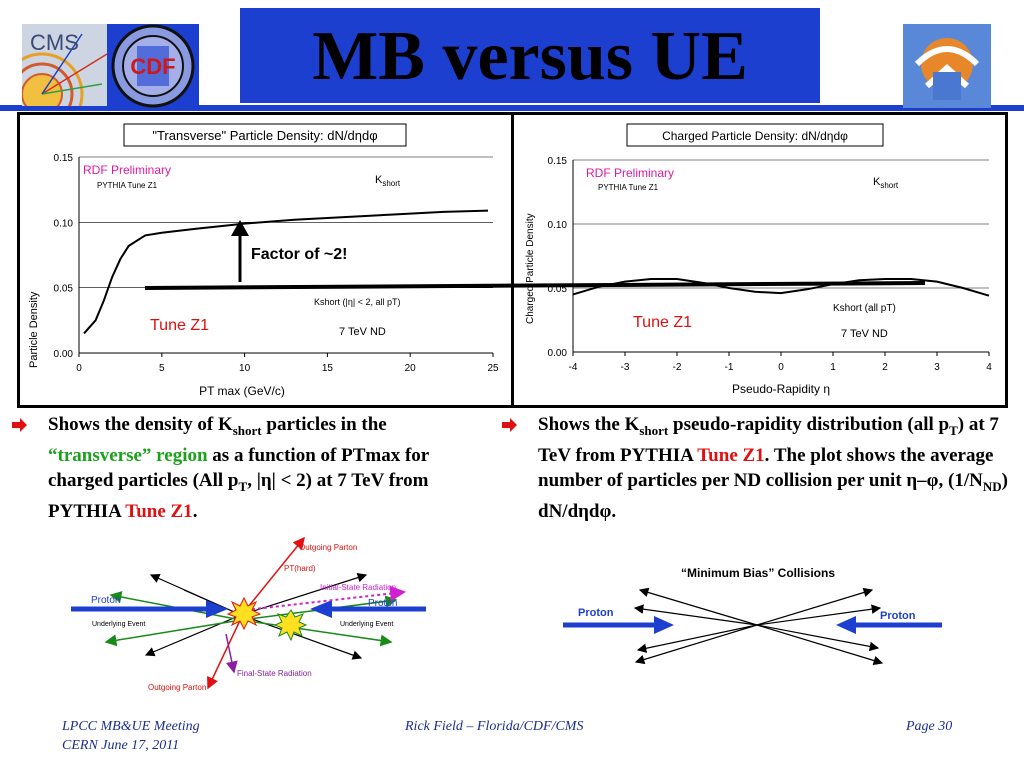 The height and width of the screenshot is (768, 1024). Describe the element at coordinates (179, 325) in the screenshot. I see `left-chart-tune: Tune Z1` at that location.